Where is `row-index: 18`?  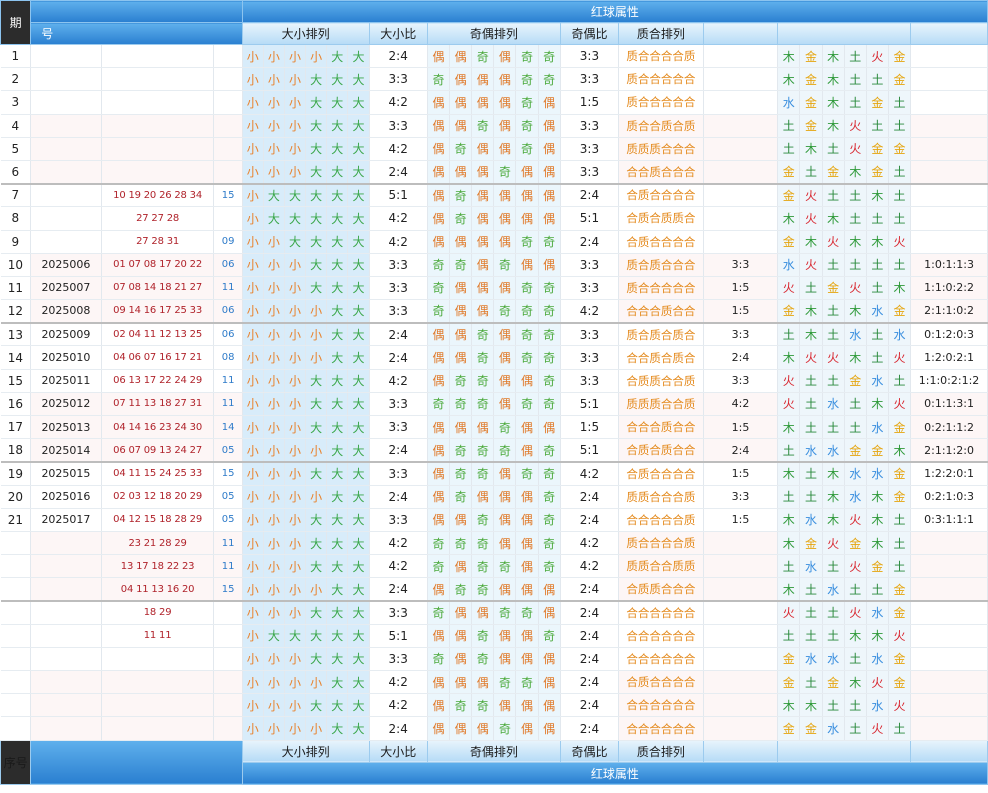 row-index: 18 is located at coordinates (16, 450).